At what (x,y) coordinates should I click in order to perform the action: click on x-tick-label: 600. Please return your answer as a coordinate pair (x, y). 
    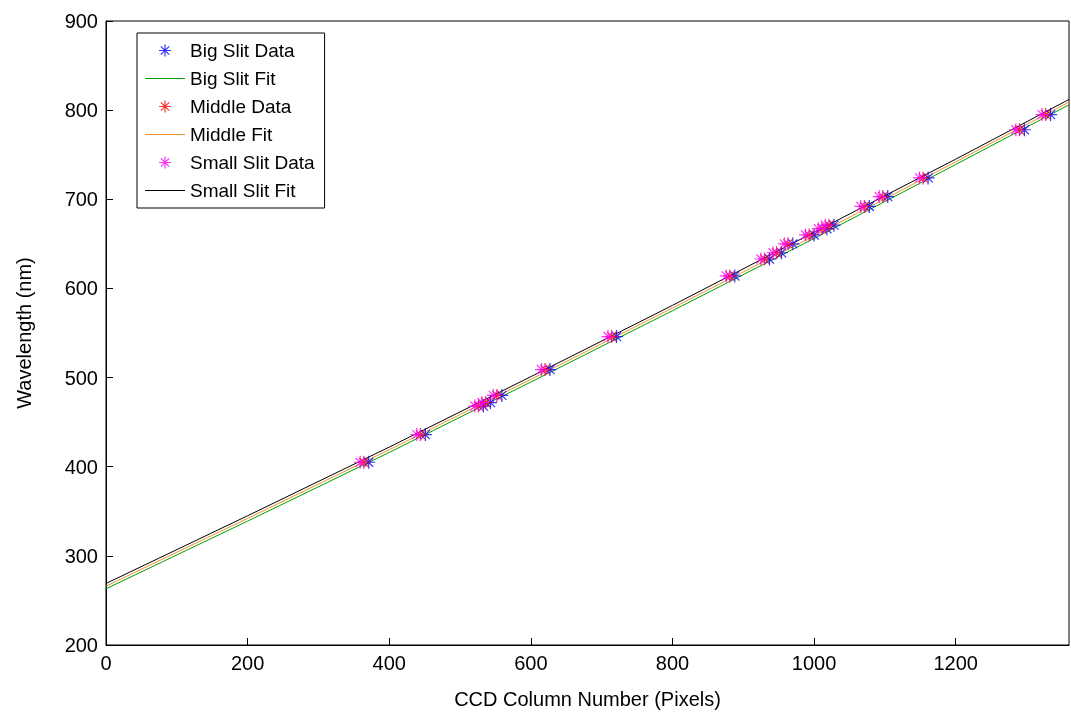
    Looking at the image, I should click on (531, 663).